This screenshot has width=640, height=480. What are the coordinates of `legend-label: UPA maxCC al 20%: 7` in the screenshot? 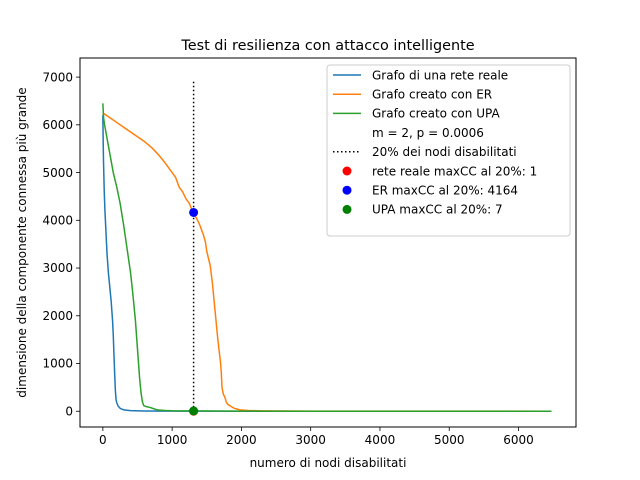 It's located at (437, 210).